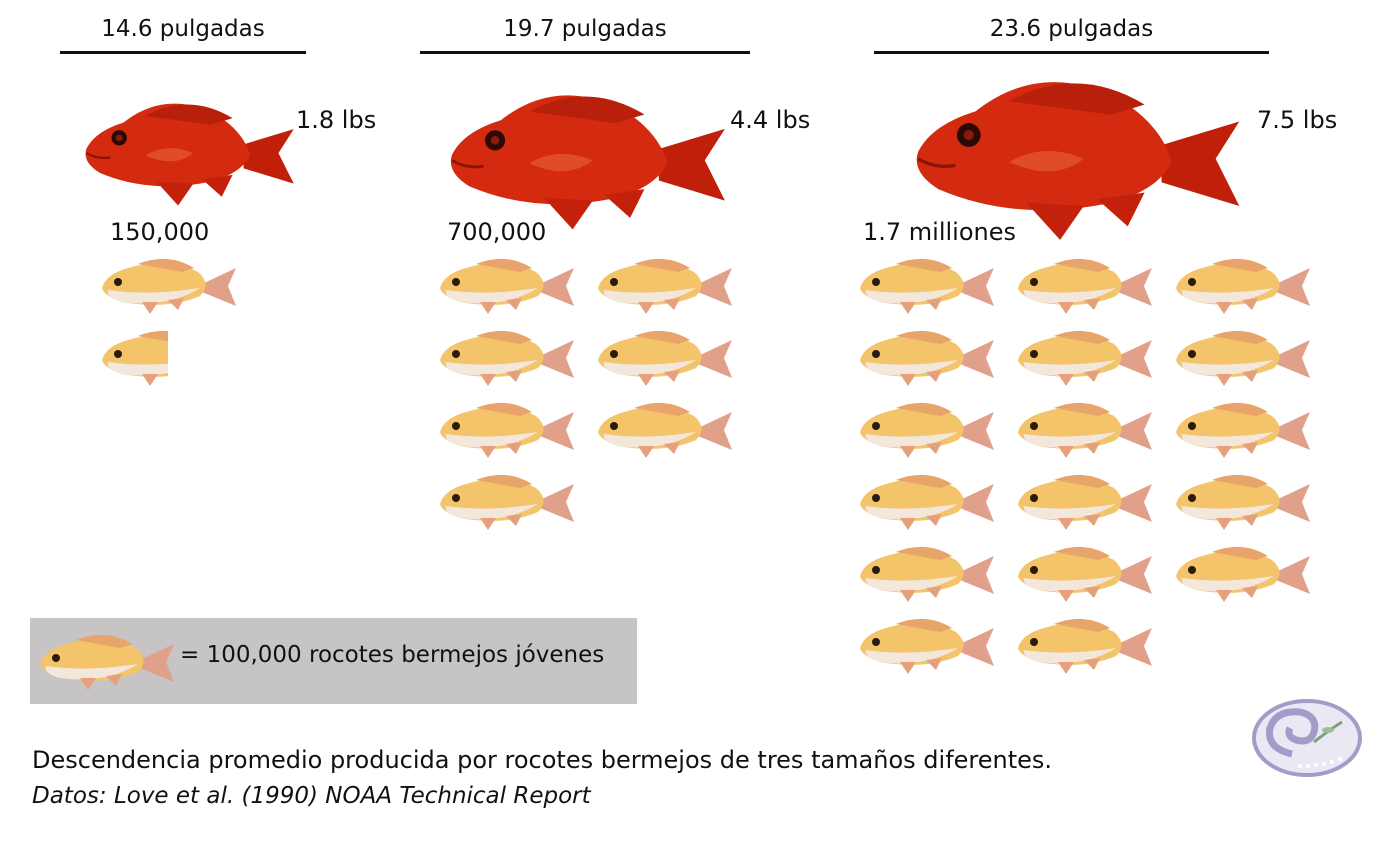 Image resolution: width=1395 pixels, height=855 pixels. What do you see at coordinates (1071, 52) in the screenshot?
I see `group-3-rule` at bounding box center [1071, 52].